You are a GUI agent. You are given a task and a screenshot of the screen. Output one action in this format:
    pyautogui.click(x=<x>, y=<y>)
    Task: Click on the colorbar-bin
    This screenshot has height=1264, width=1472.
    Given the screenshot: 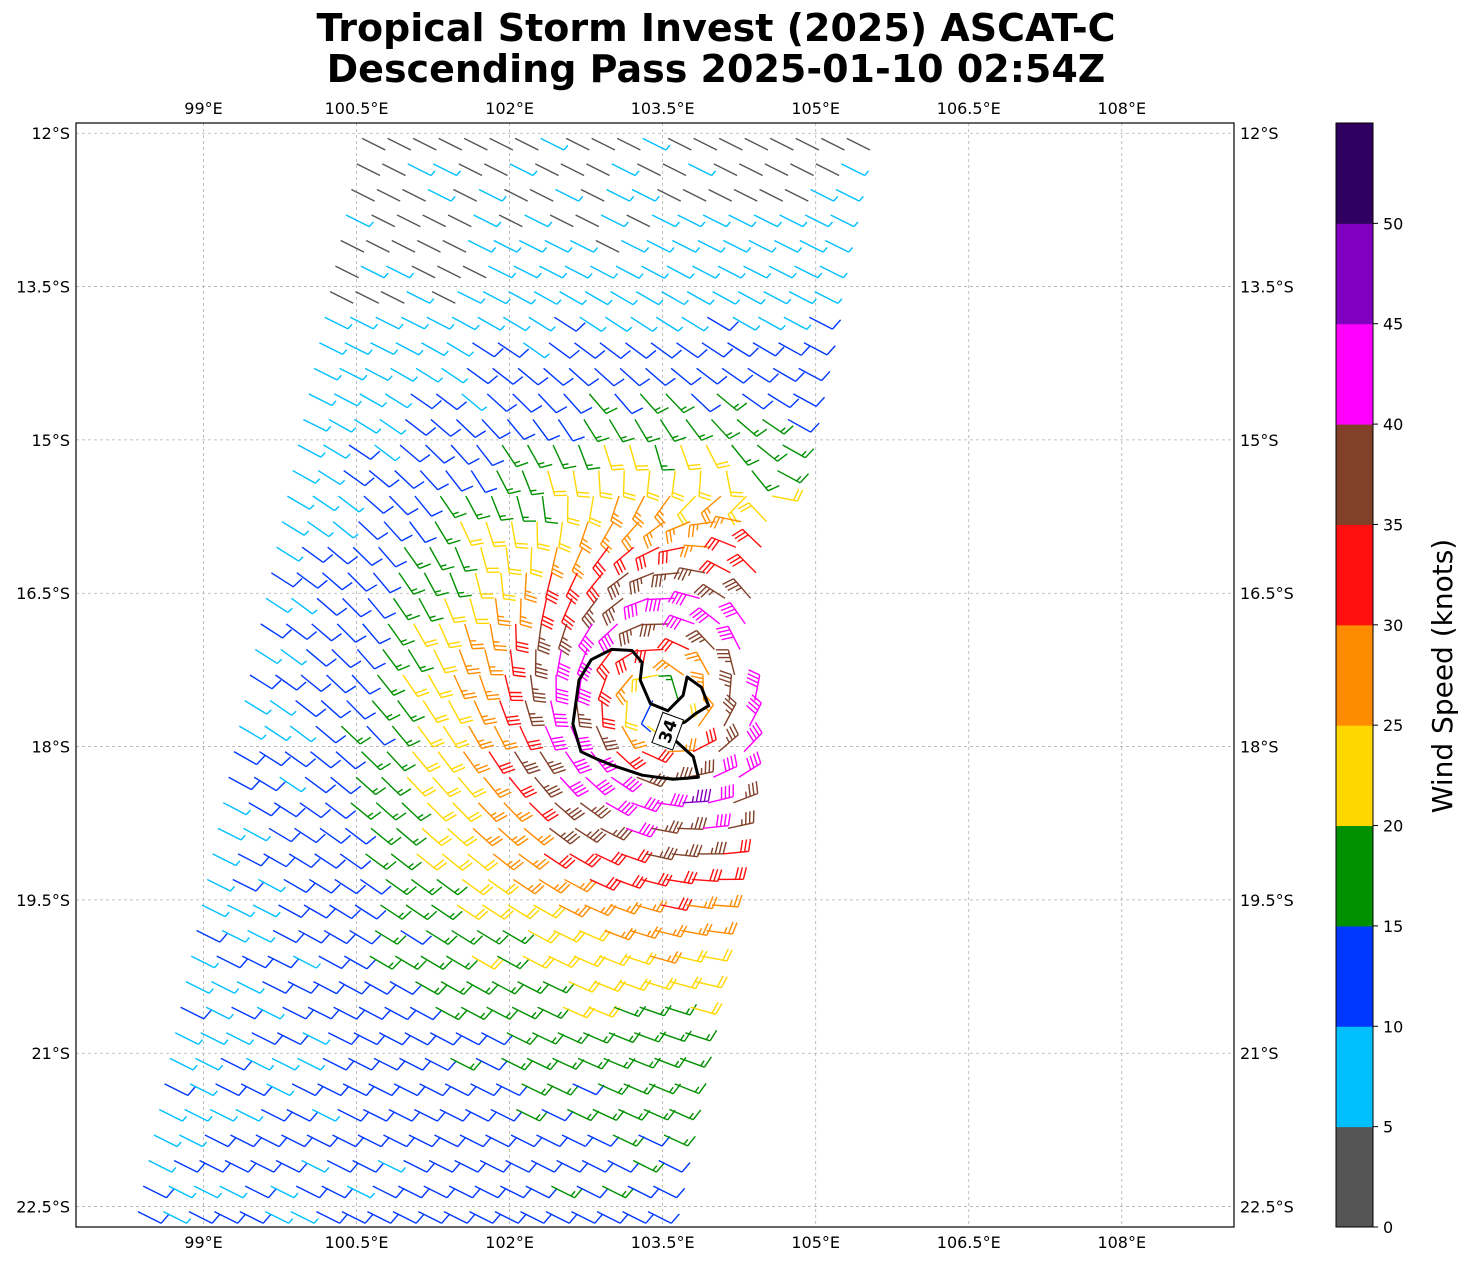 What is the action you would take?
    pyautogui.click(x=1354, y=173)
    